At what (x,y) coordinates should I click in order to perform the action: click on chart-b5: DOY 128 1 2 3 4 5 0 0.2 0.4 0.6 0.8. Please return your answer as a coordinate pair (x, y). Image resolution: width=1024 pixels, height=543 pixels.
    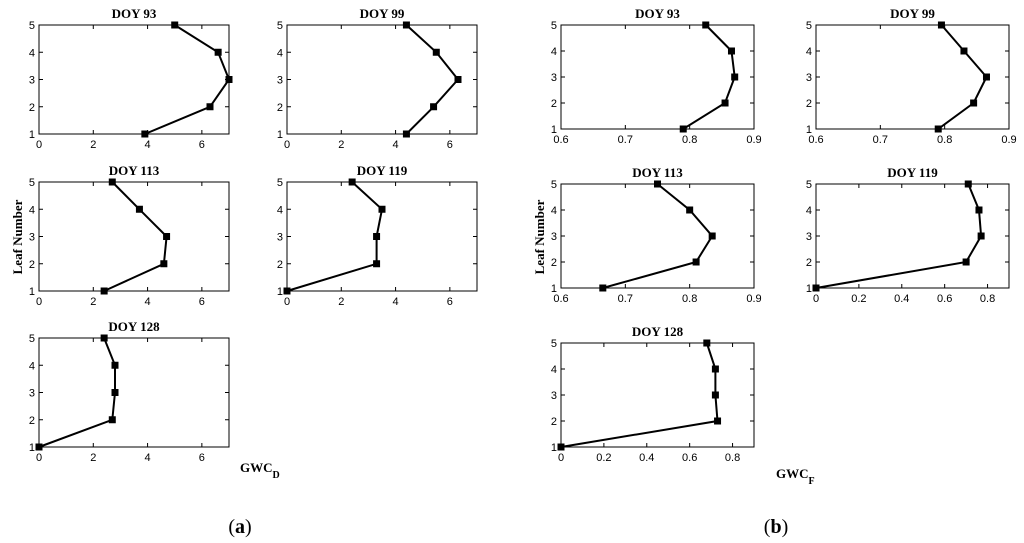
    Looking at the image, I should click on (653, 394).